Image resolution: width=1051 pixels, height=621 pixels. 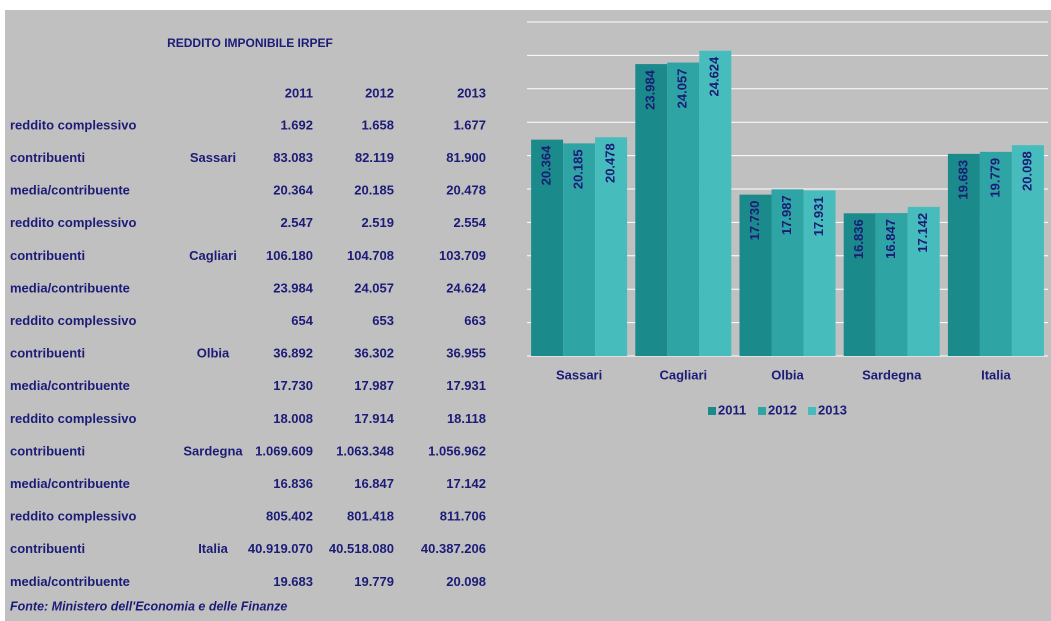 What do you see at coordinates (289, 255) in the screenshot?
I see `cell-value: 106.180` at bounding box center [289, 255].